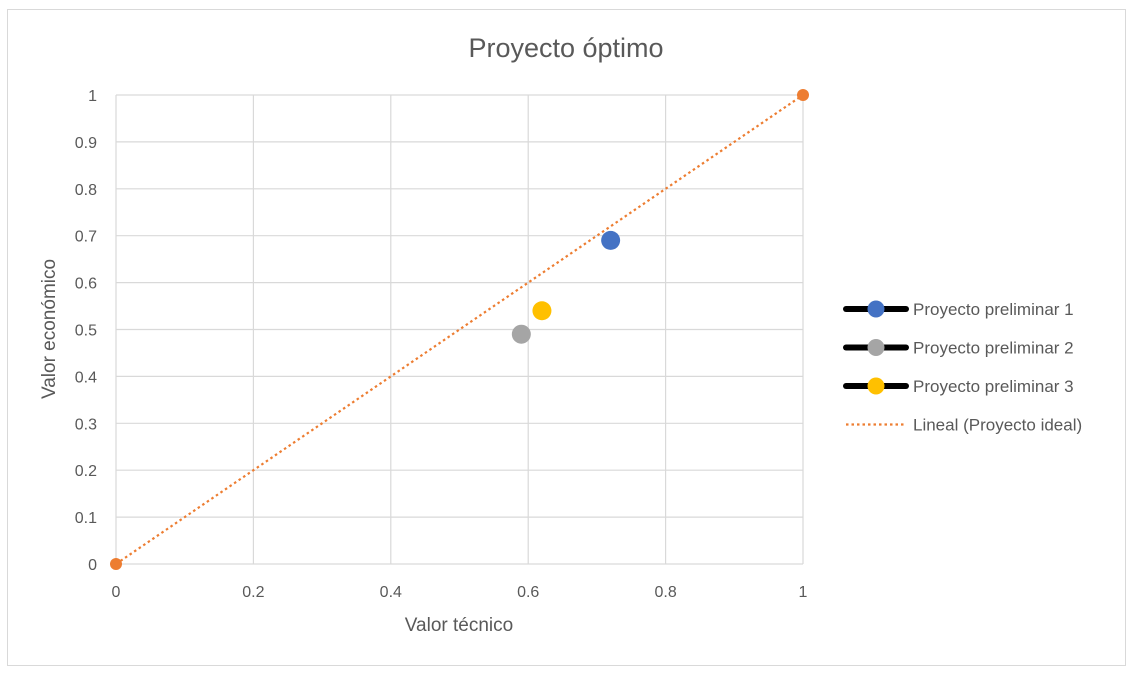  I want to click on y-tick-label: 0.3, so click(86, 424).